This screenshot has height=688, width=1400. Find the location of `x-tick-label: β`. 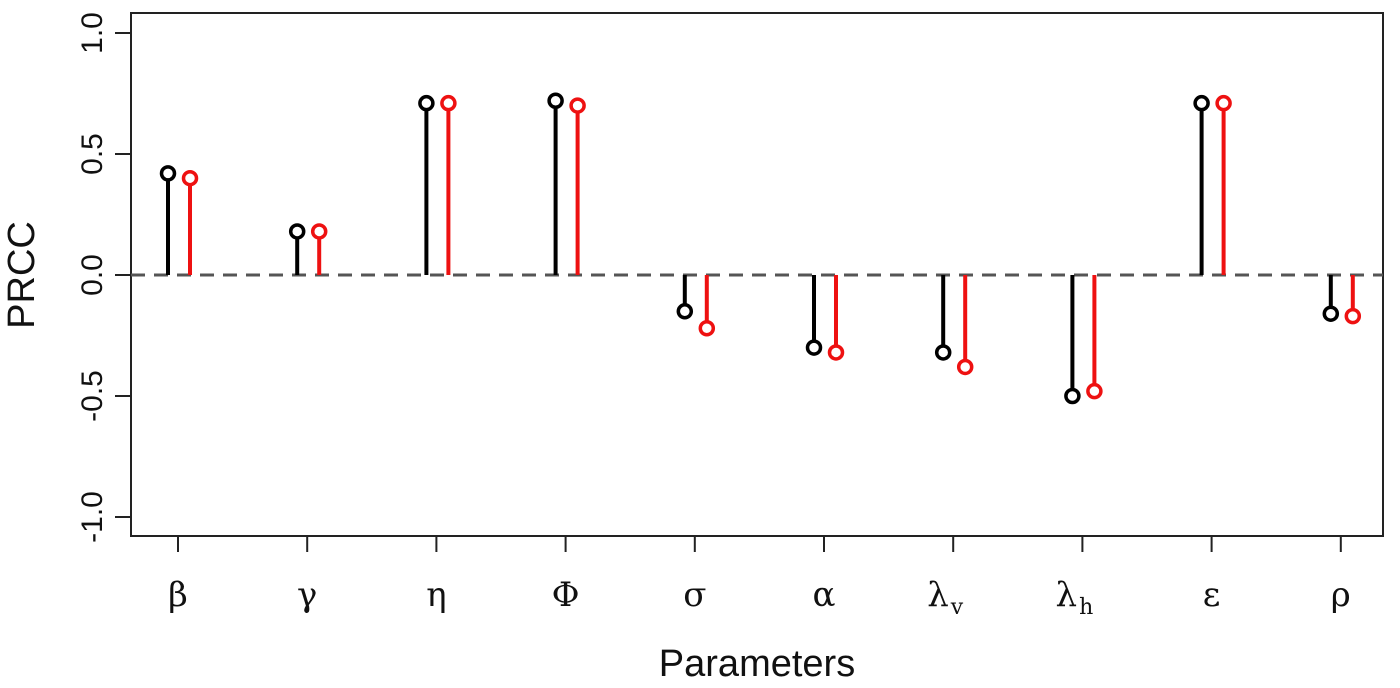

x-tick-label: β is located at coordinates (178, 595).